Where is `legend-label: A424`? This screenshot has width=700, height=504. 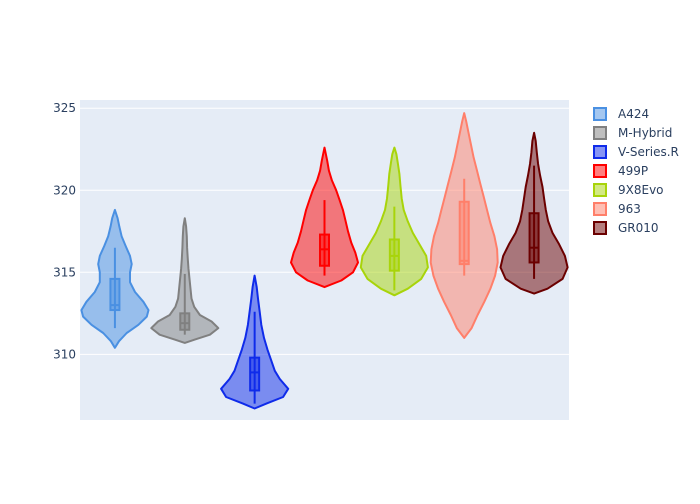
legend-label: A424 is located at coordinates (633, 114).